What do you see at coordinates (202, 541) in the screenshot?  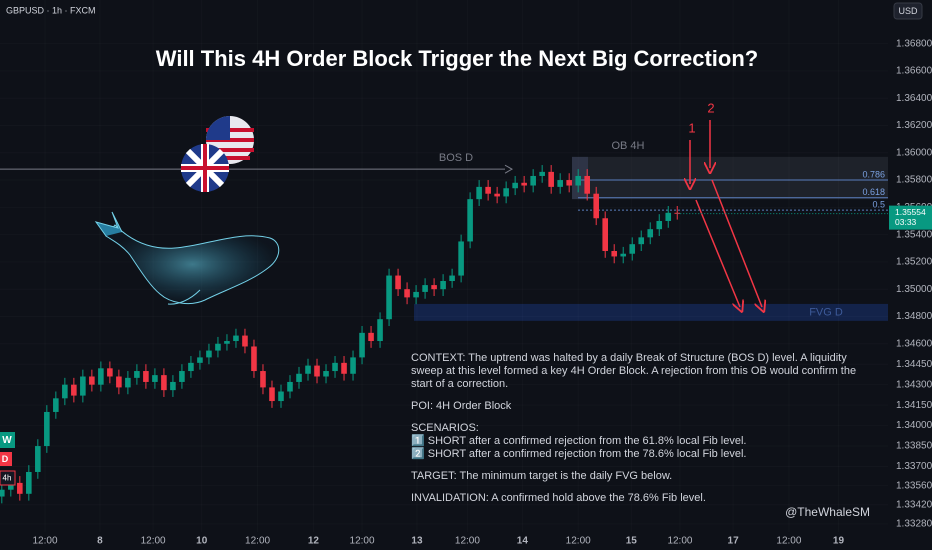 I see `x-tick-label: 10` at bounding box center [202, 541].